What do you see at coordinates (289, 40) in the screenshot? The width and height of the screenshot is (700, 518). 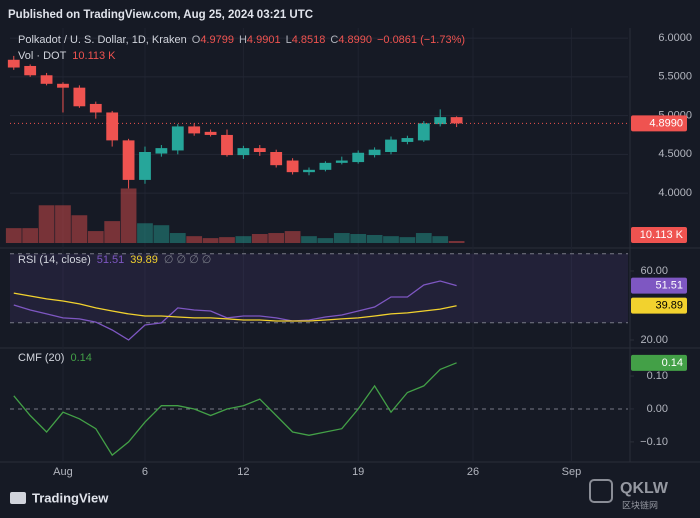 I see `legend-l-prefix: L` at bounding box center [289, 40].